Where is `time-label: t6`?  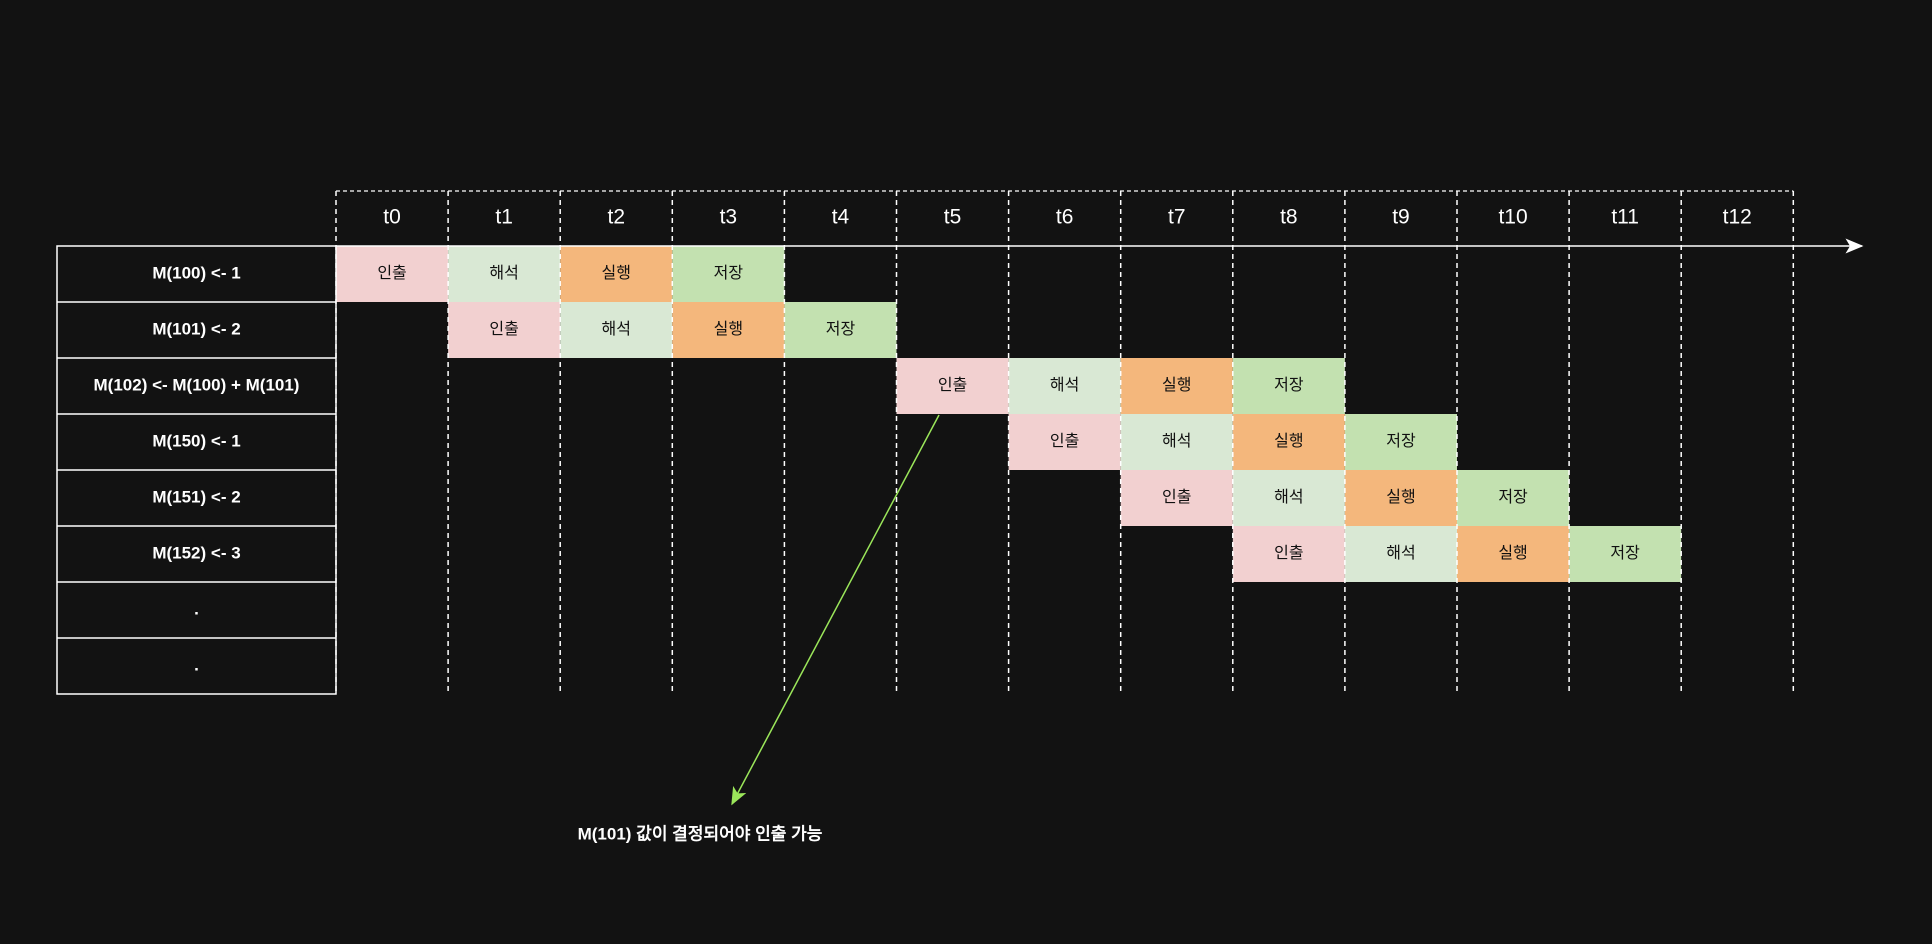 time-label: t6 is located at coordinates (1065, 217).